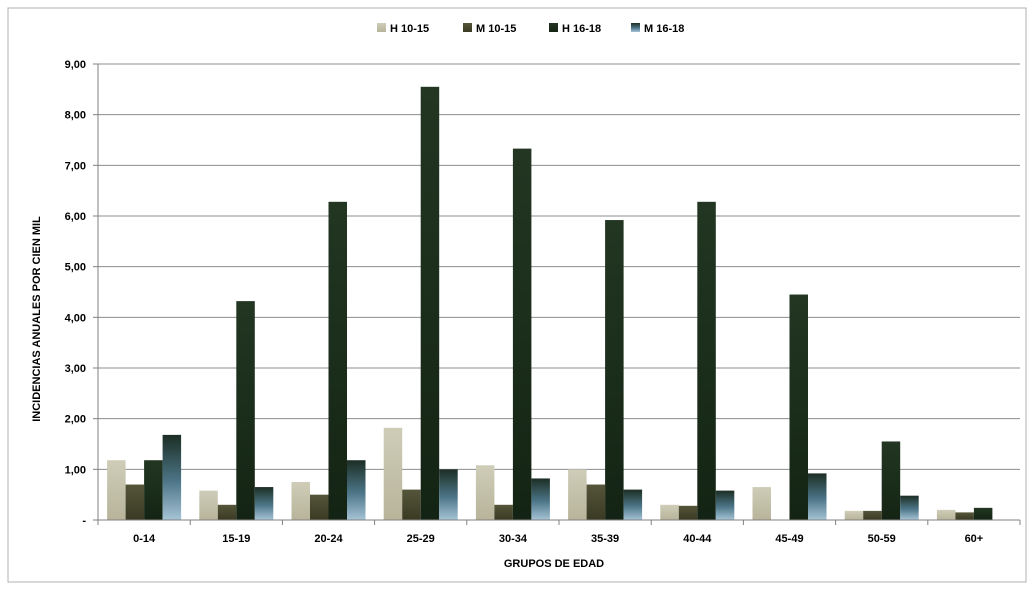 The width and height of the screenshot is (1033, 595). Describe the element at coordinates (75, 268) in the screenshot. I see `y-tick-label: 5,00` at that location.